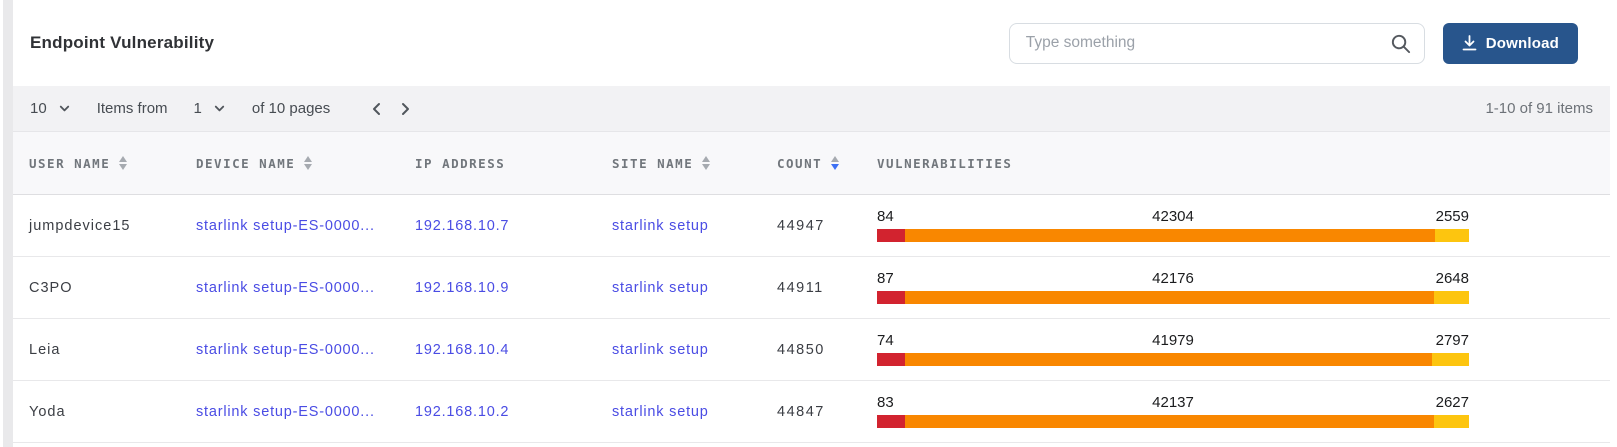  I want to click on download-button: Download, so click(1510, 43).